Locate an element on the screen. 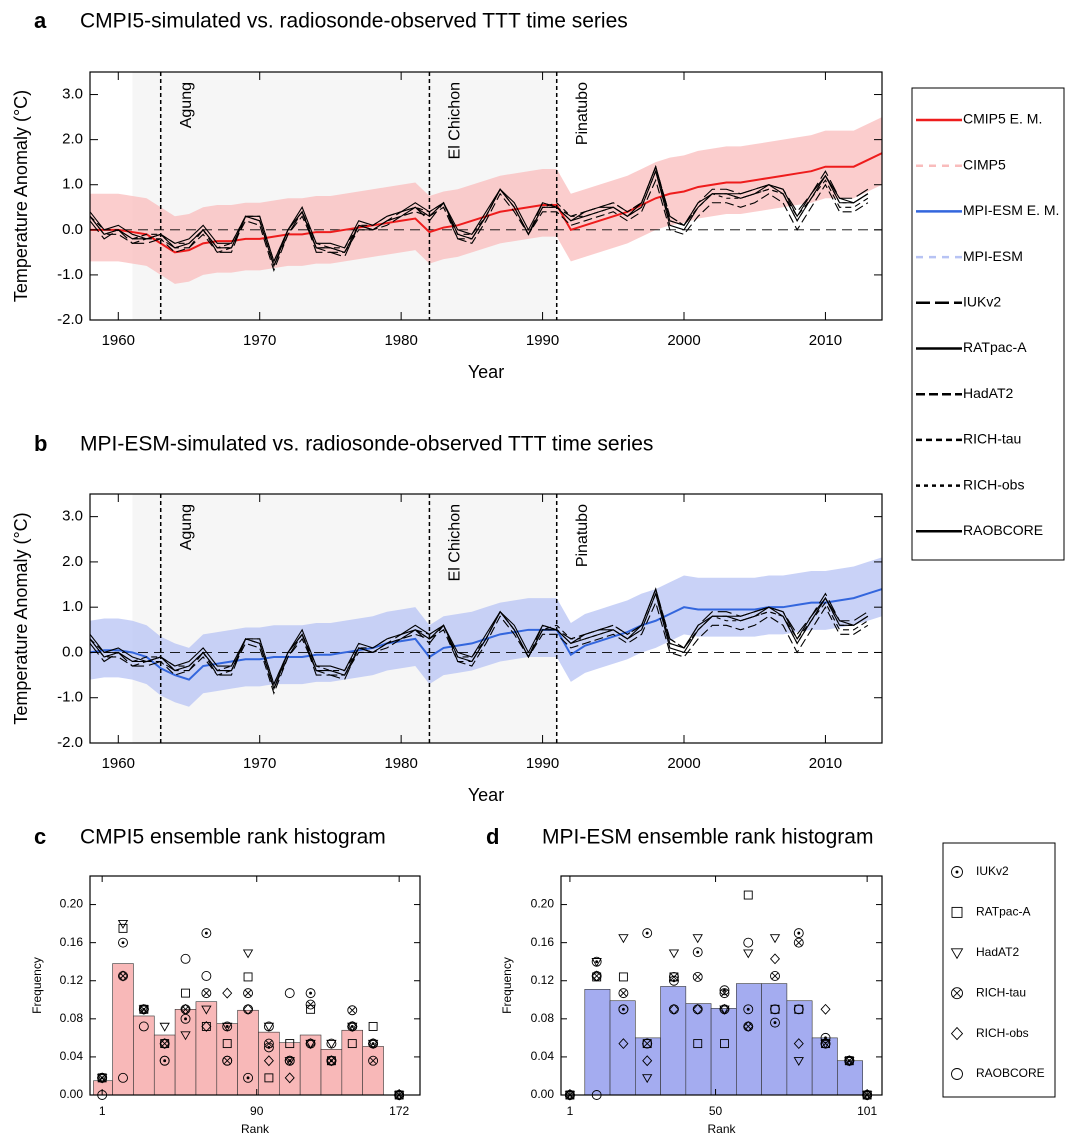 This screenshot has height=1141, width=1065. y-tick-label: 0.16 is located at coordinates (72, 942).